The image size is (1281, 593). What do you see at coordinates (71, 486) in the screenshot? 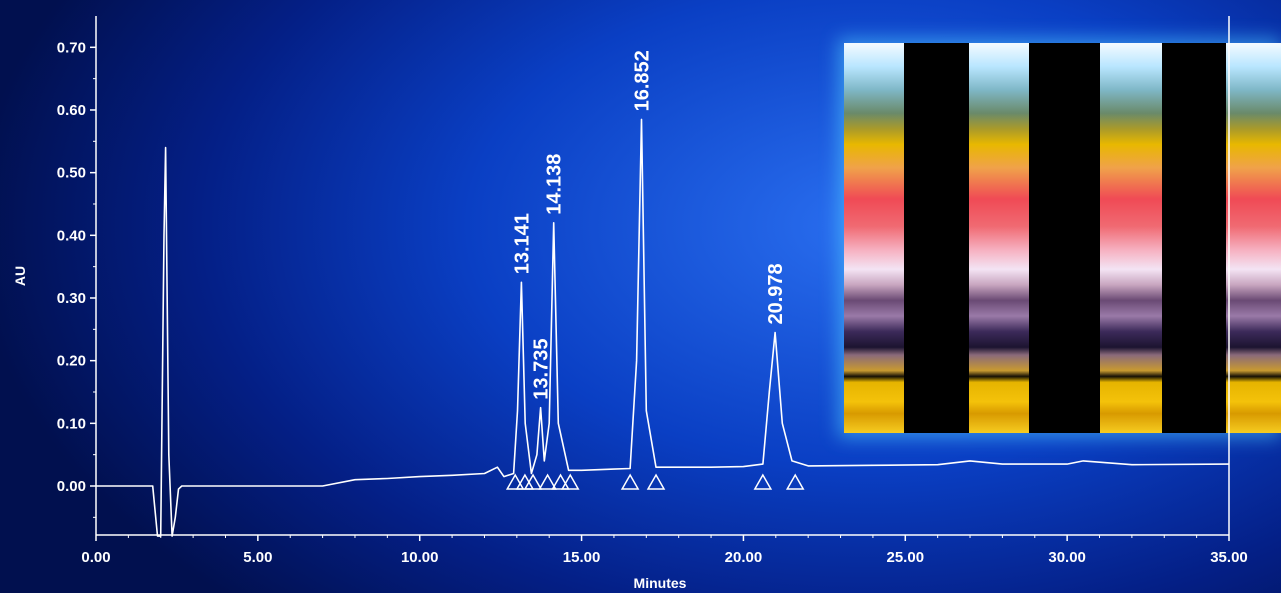
I see `y-tick-label: 0.00` at bounding box center [71, 486].